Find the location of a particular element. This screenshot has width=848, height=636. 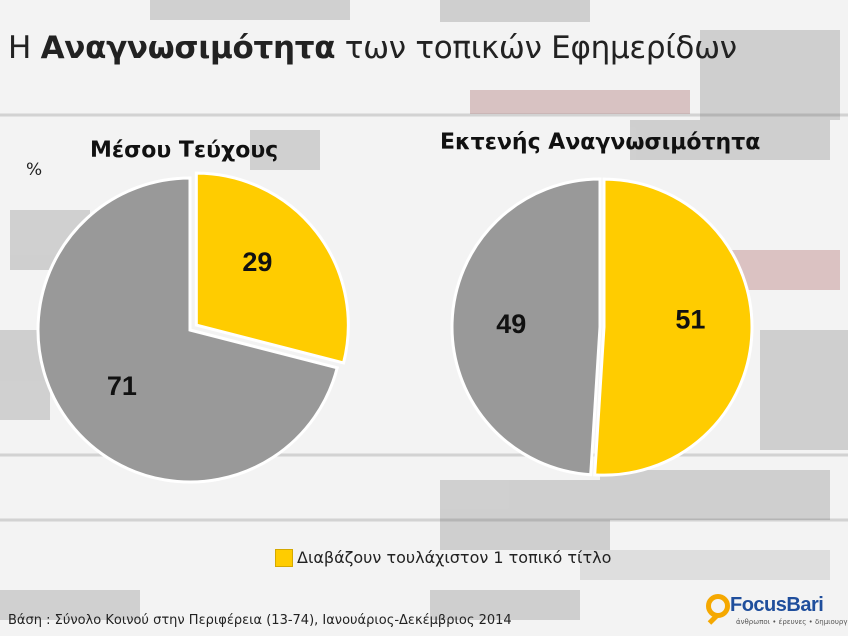

pie1-label-1: 29 is located at coordinates (257, 262).